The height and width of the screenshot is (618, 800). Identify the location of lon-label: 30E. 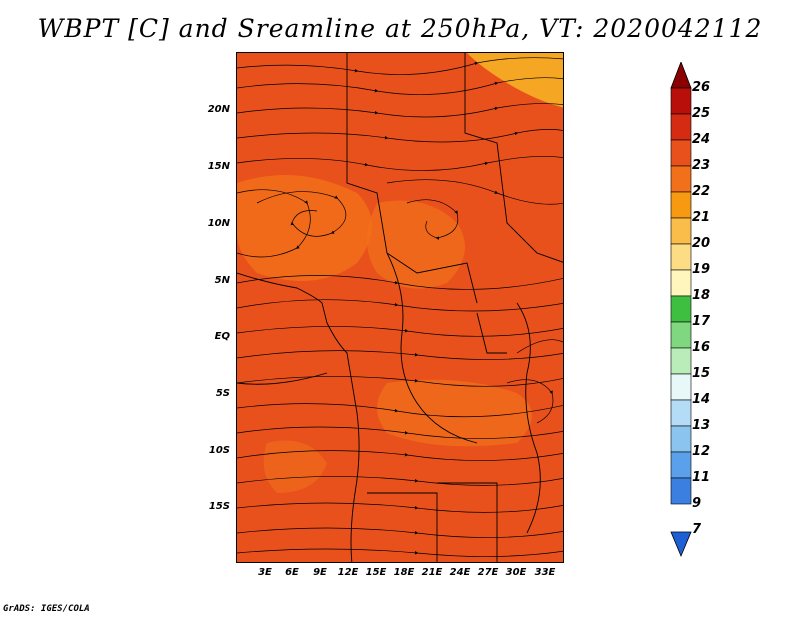
(516, 572).